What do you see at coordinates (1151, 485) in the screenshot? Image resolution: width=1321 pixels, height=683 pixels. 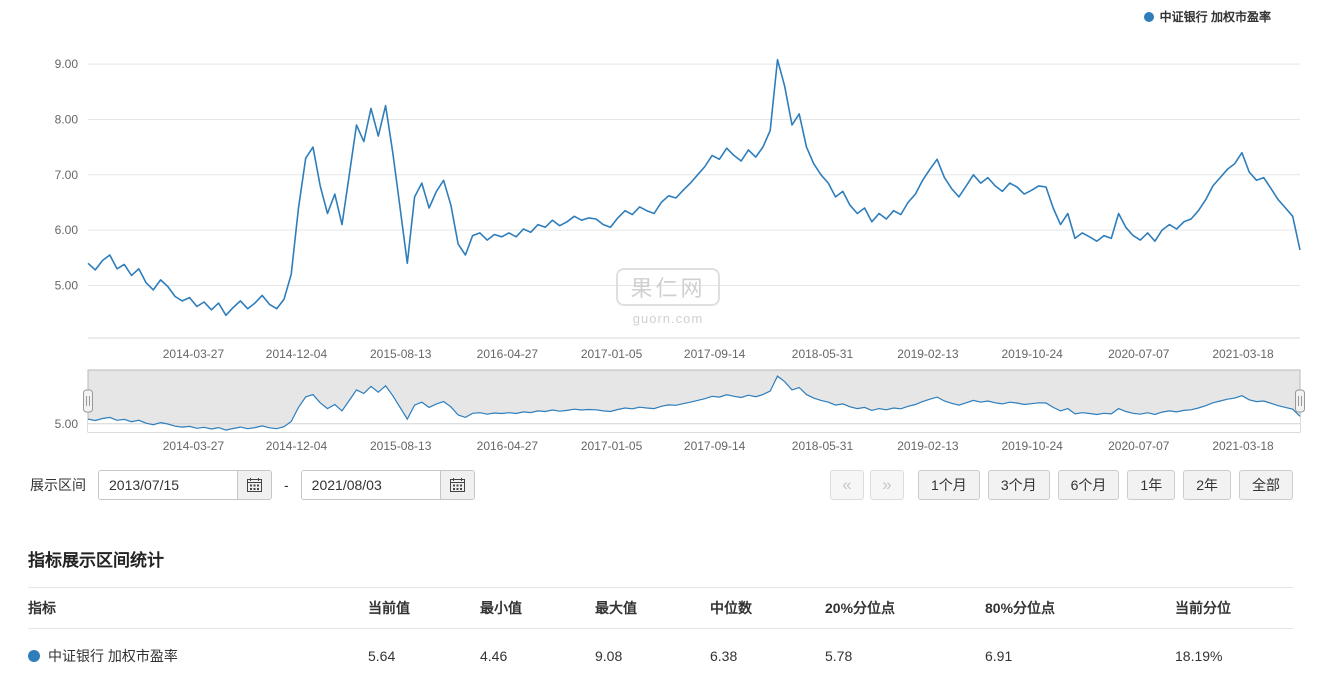 I see `range-button-4: 1年` at bounding box center [1151, 485].